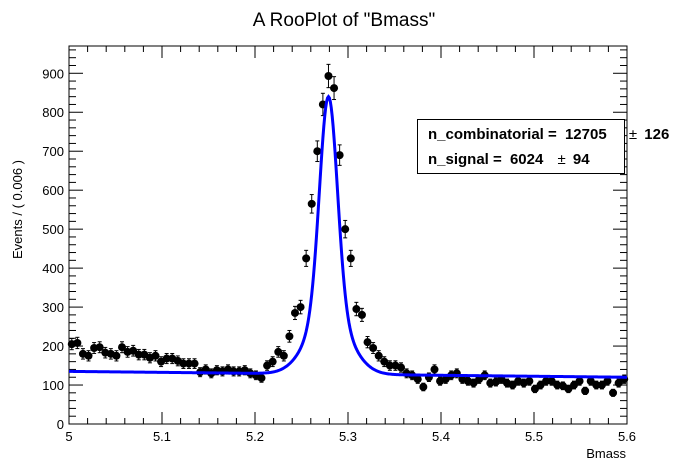 The image size is (696, 472). I want to click on y-tick-label: 100, so click(53, 385).